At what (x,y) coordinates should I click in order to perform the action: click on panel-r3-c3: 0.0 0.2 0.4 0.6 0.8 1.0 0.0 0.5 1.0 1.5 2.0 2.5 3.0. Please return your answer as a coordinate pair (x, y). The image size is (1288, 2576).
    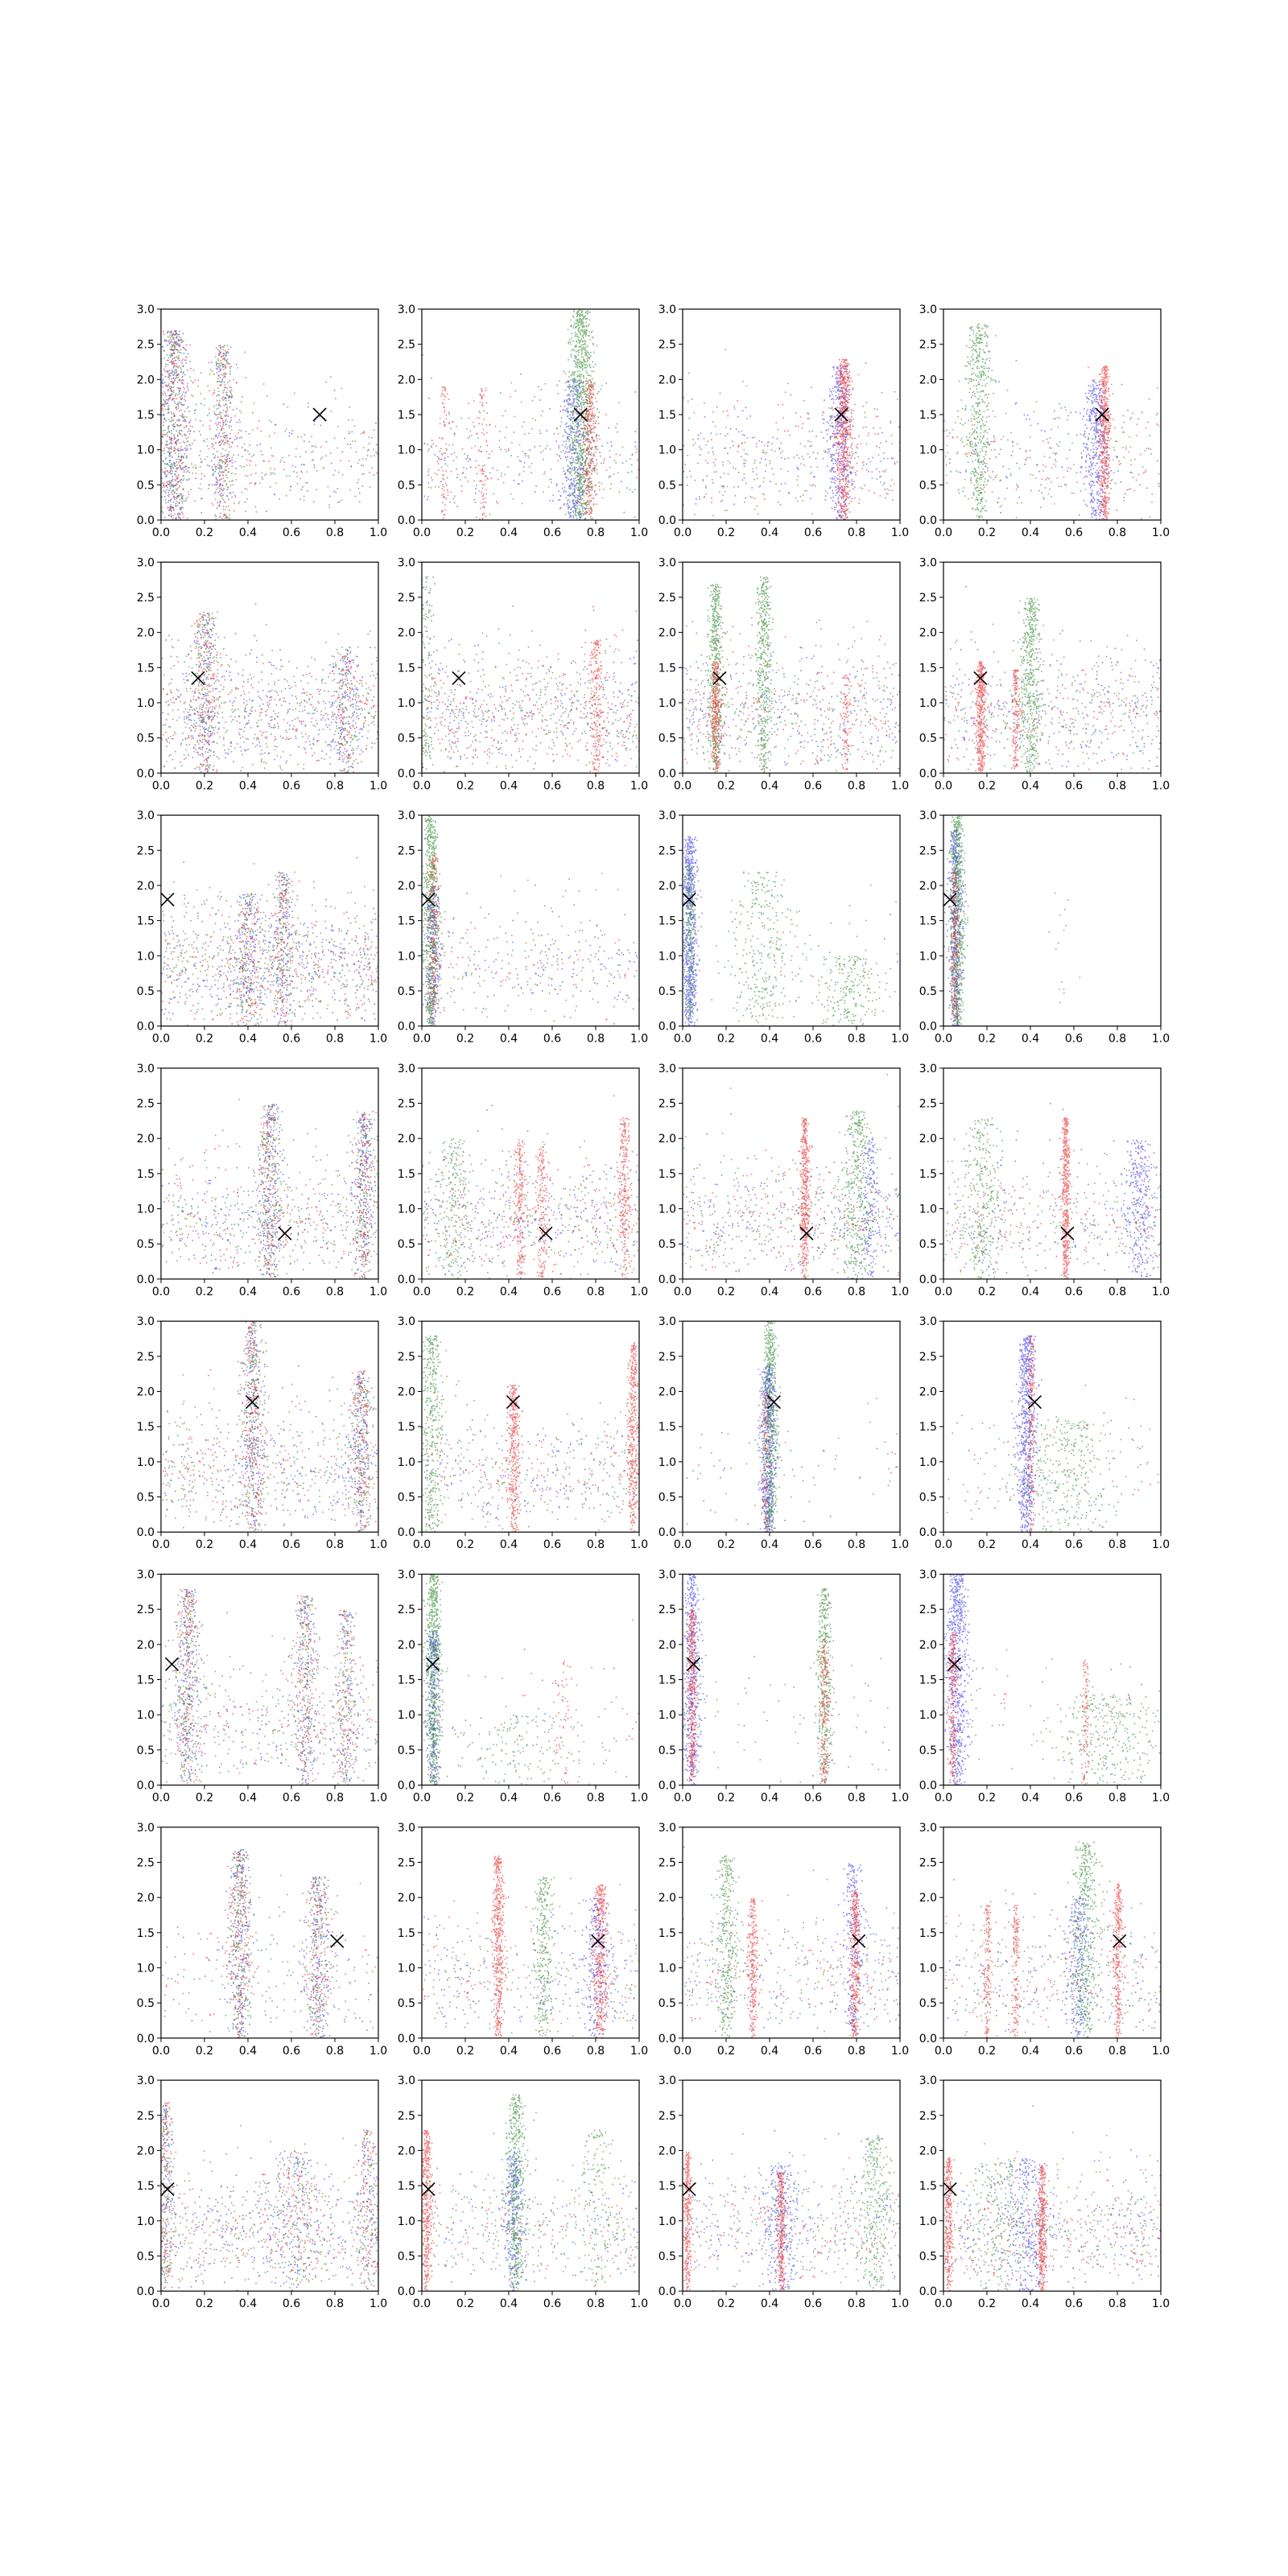
    Looking at the image, I should click on (783, 928).